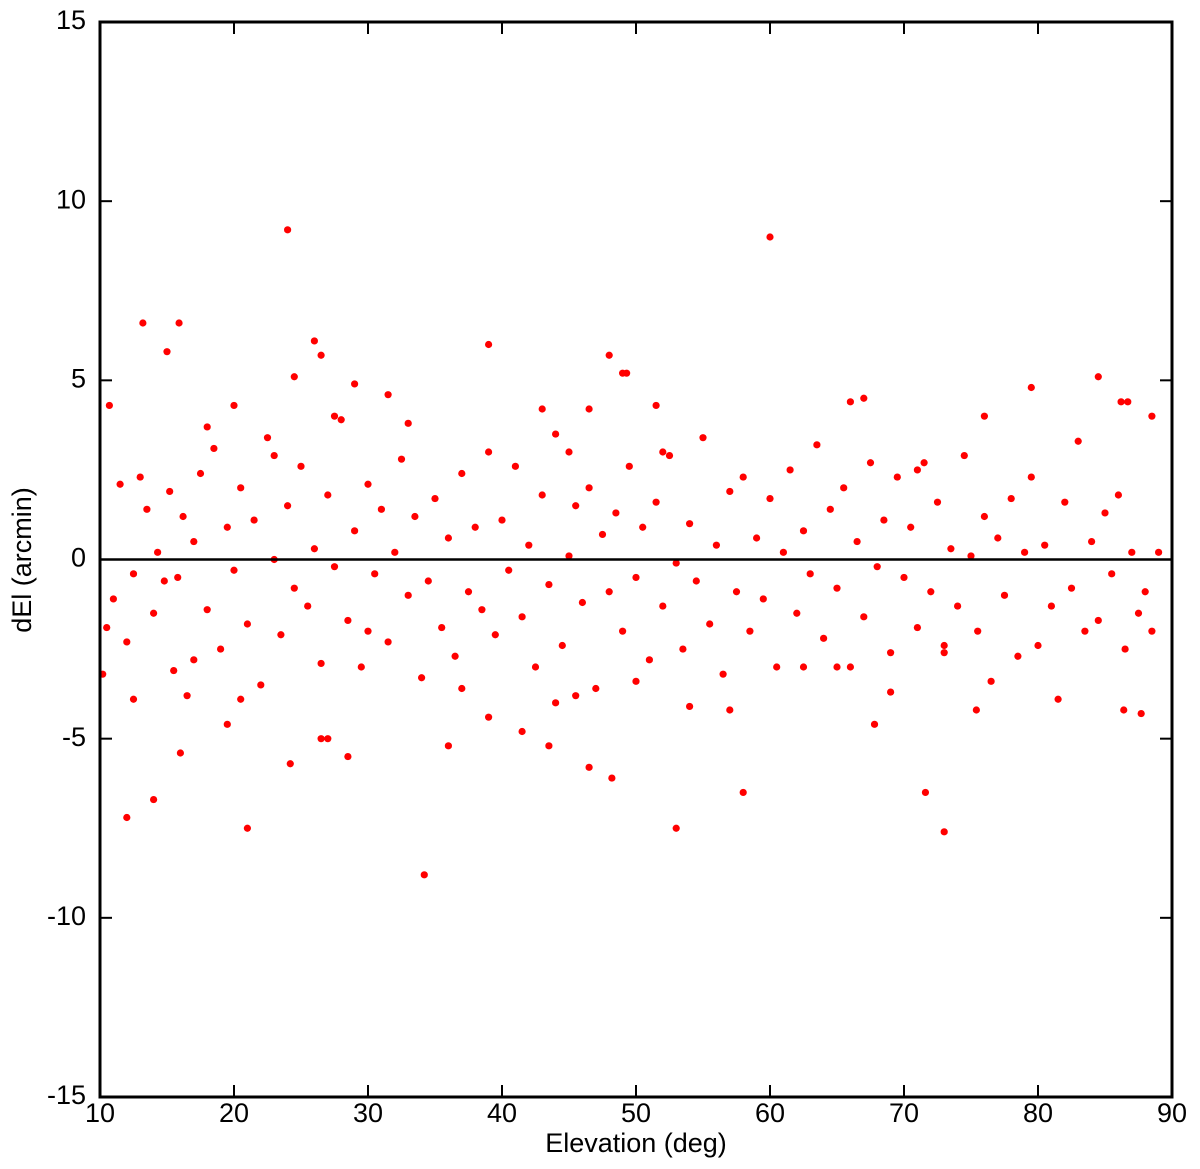 The image size is (1200, 1169). What do you see at coordinates (636, 1113) in the screenshot?
I see `x-tick-label: 50` at bounding box center [636, 1113].